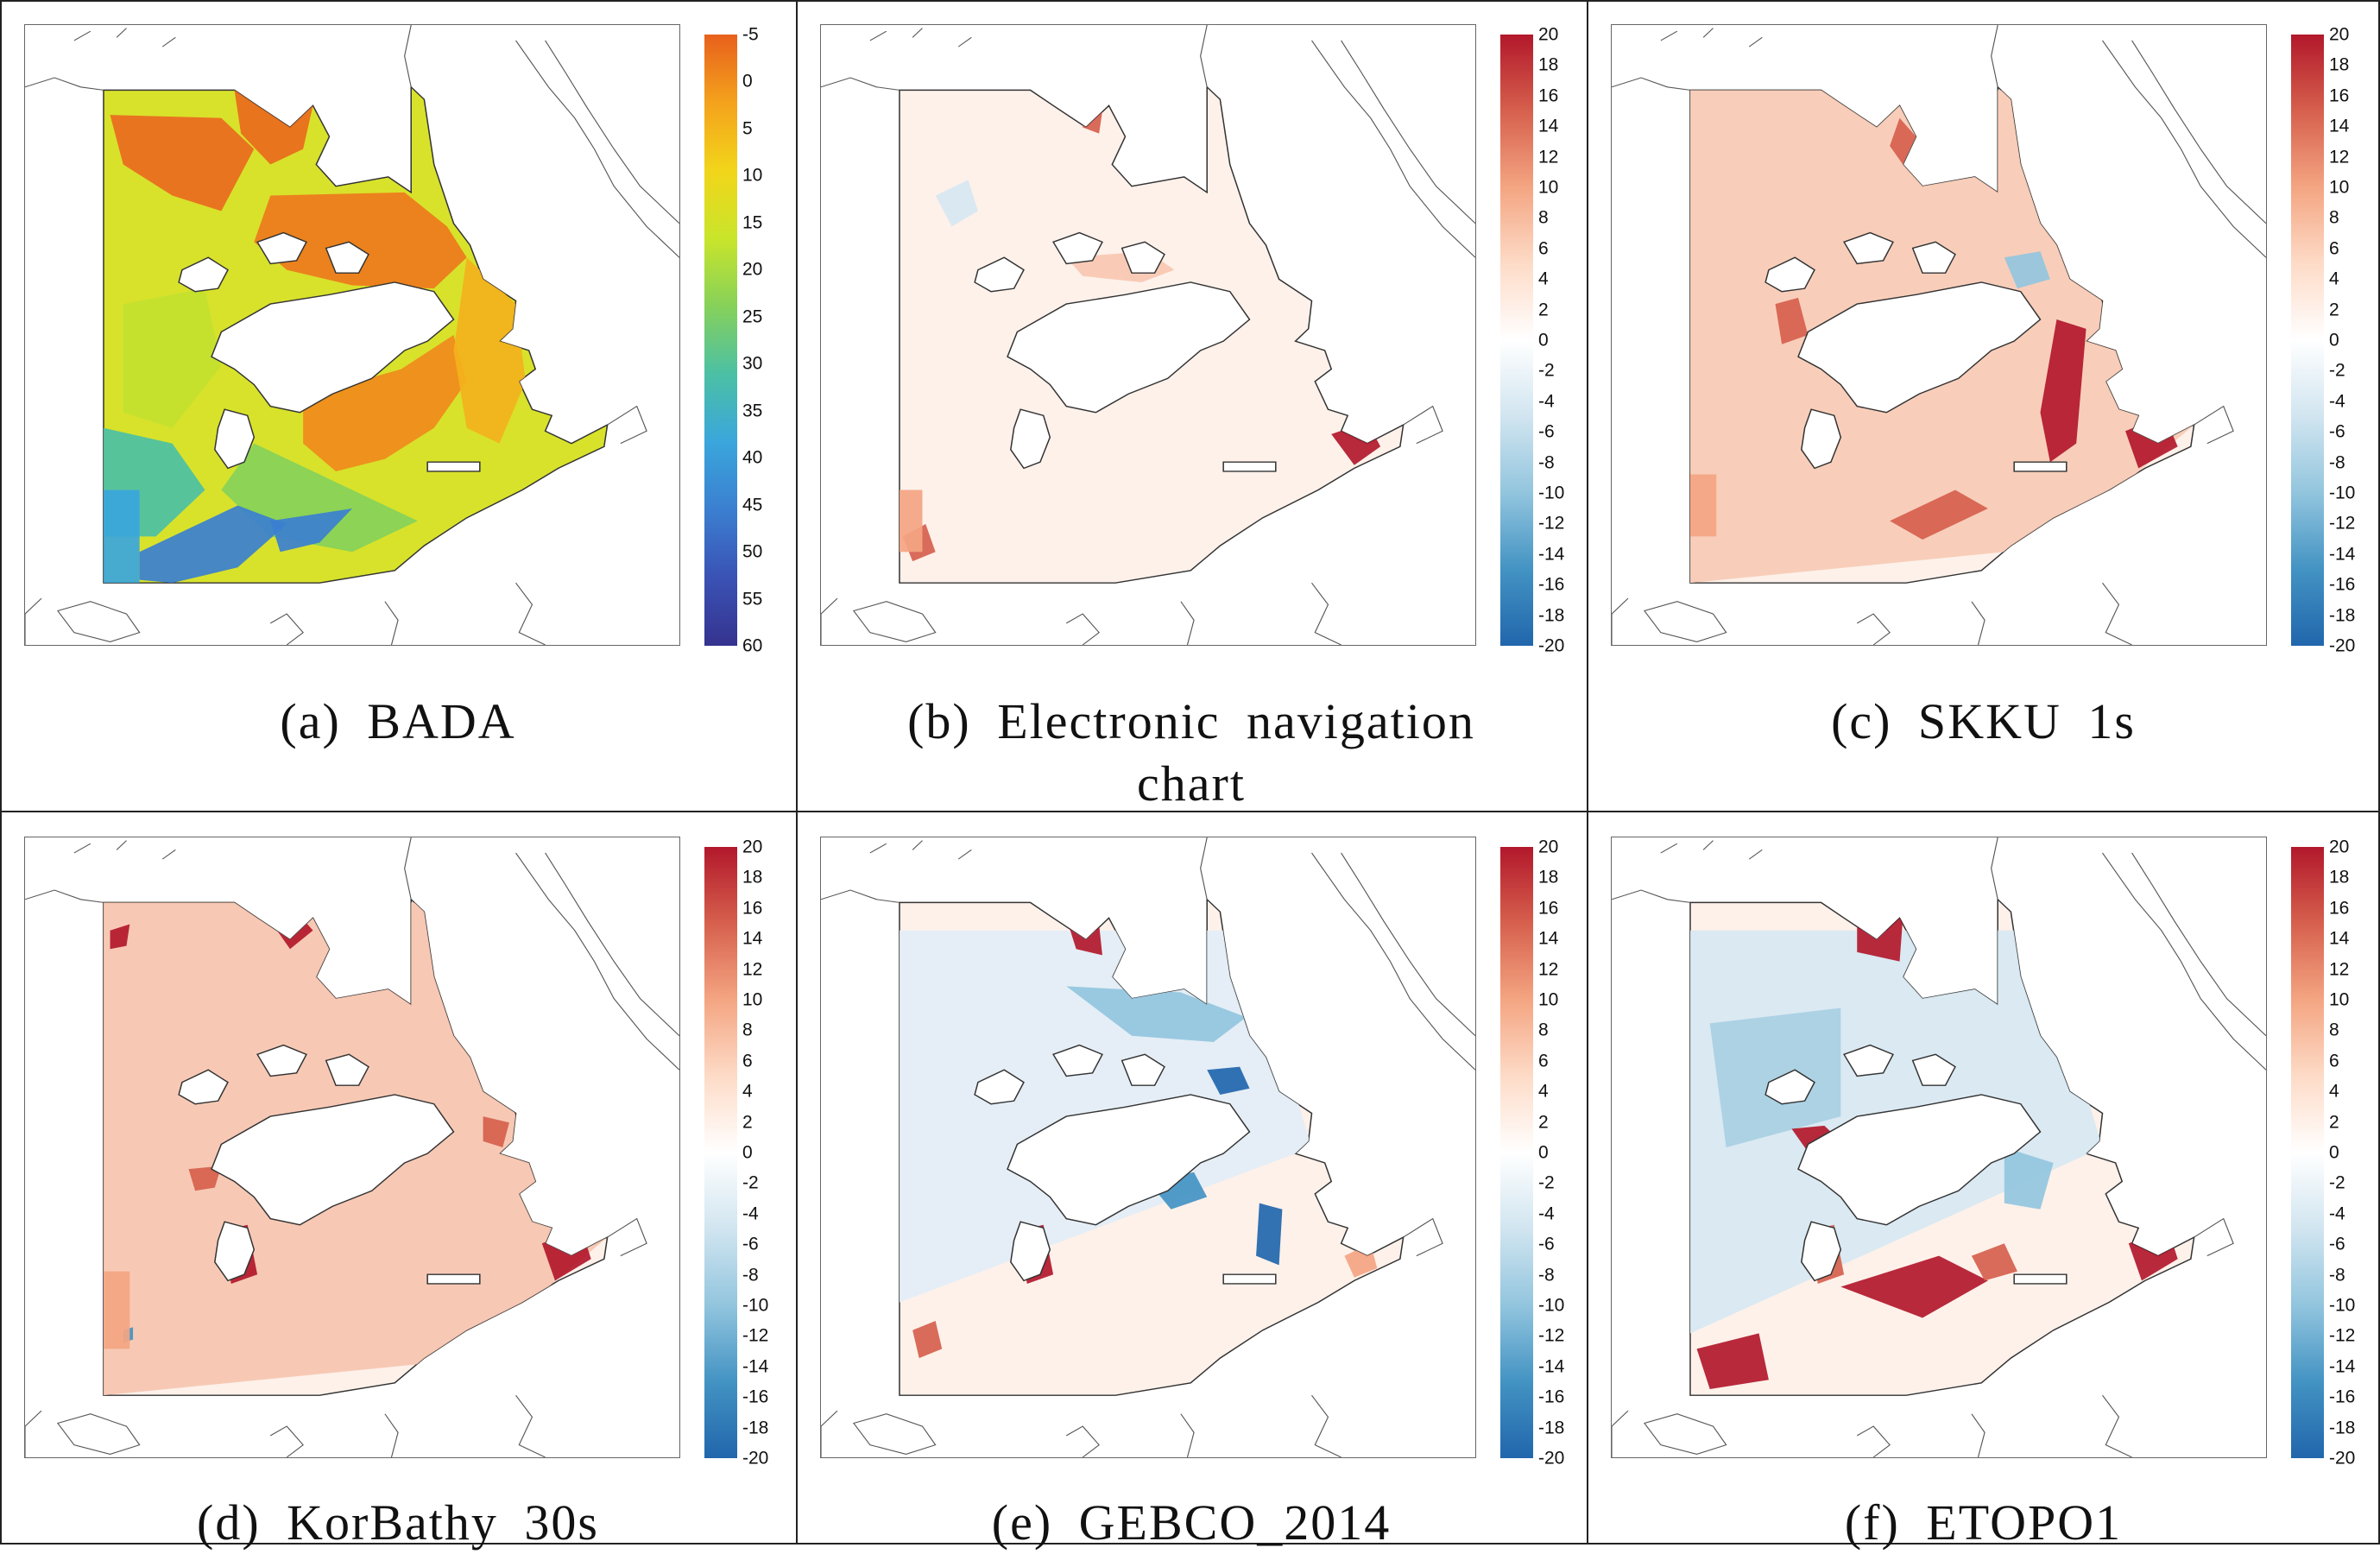  I want to click on map-svg-e, so click(1148, 1147).